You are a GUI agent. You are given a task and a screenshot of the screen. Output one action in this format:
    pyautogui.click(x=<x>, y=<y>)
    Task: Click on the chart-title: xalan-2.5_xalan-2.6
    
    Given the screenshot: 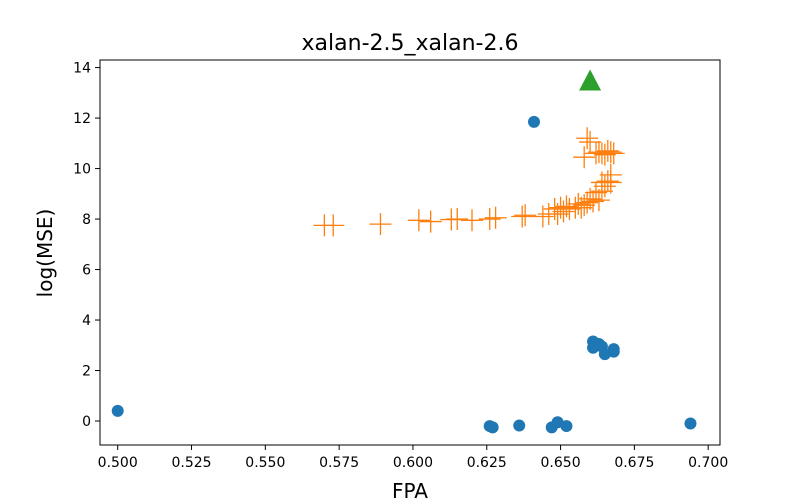 What is the action you would take?
    pyautogui.click(x=410, y=43)
    